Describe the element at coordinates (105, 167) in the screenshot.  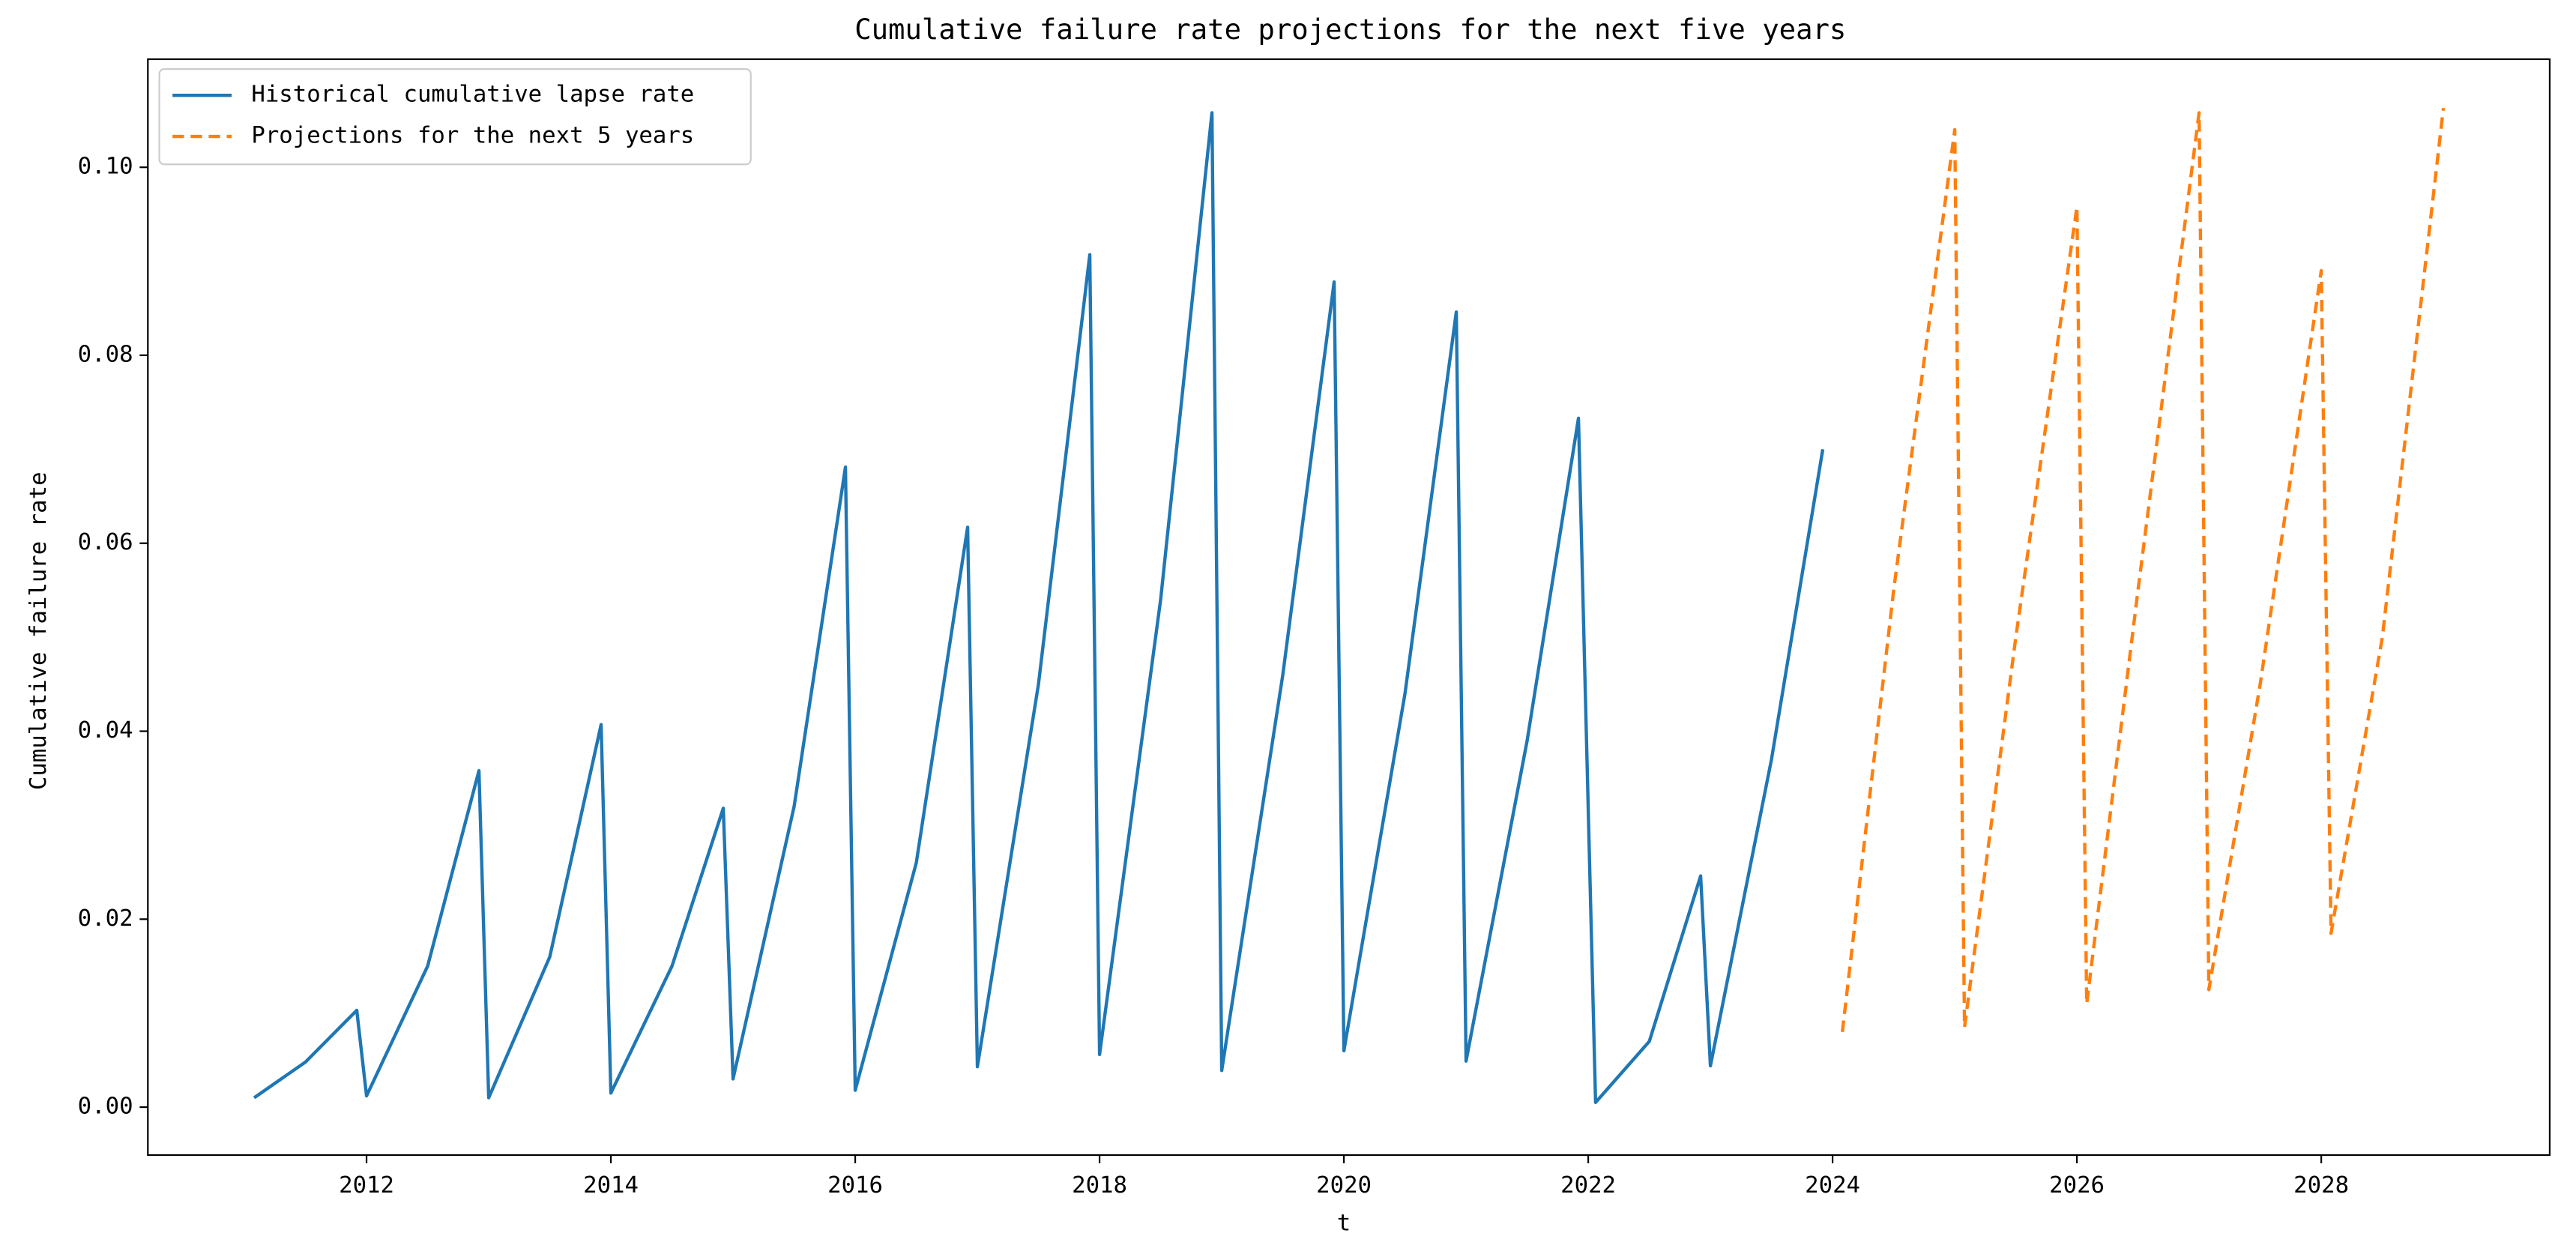
I see `y-tick-label: 0.10` at that location.